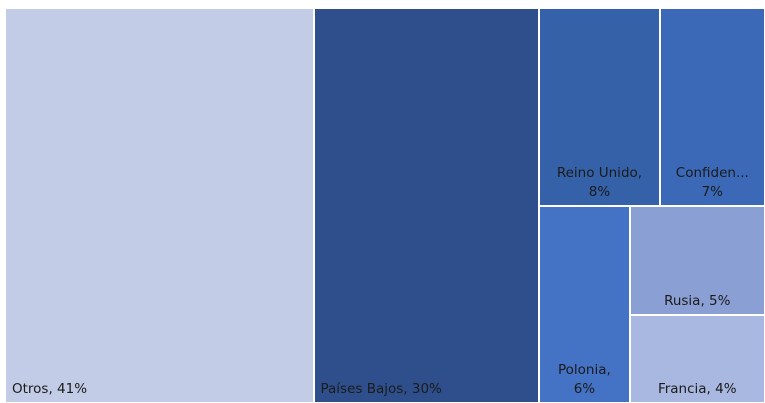 The height and width of the screenshot is (403, 765). What do you see at coordinates (697, 388) in the screenshot?
I see `tile-label: Francia, 4%` at bounding box center [697, 388].